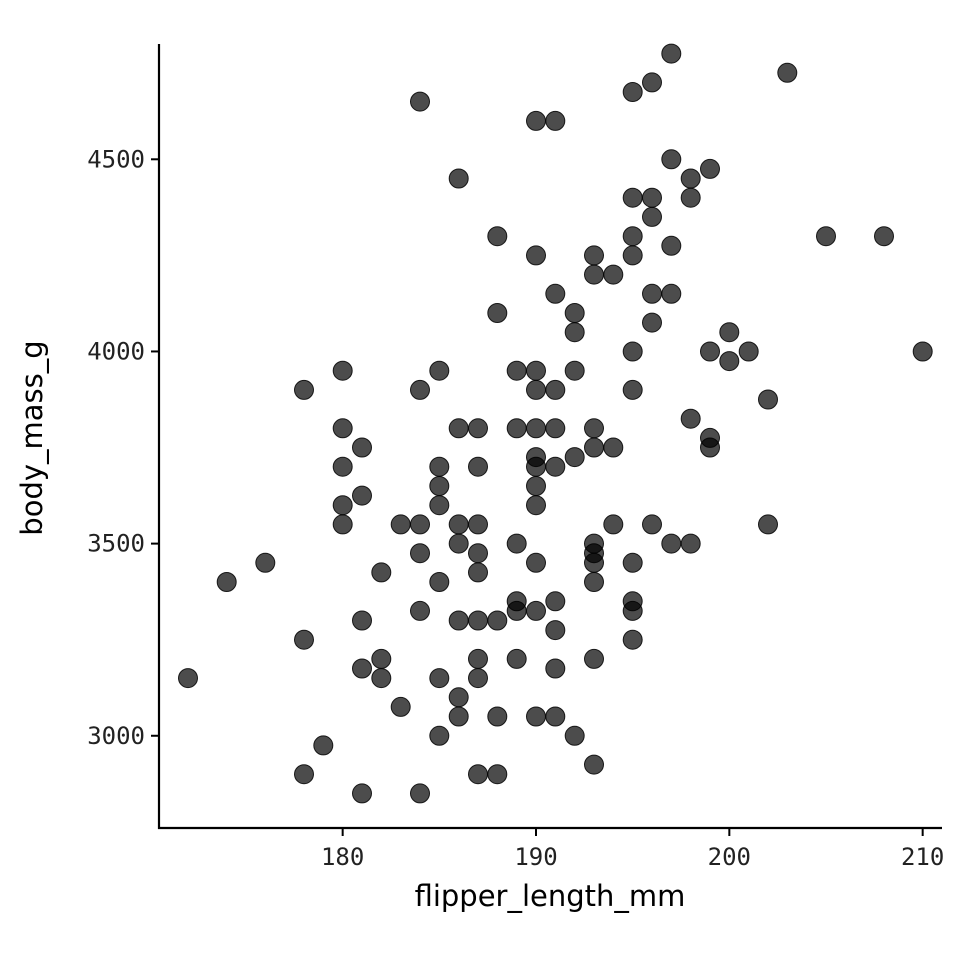 The image size is (960, 960). What do you see at coordinates (116, 159) in the screenshot?
I see `y-tick-label-4500: 4500` at bounding box center [116, 159].